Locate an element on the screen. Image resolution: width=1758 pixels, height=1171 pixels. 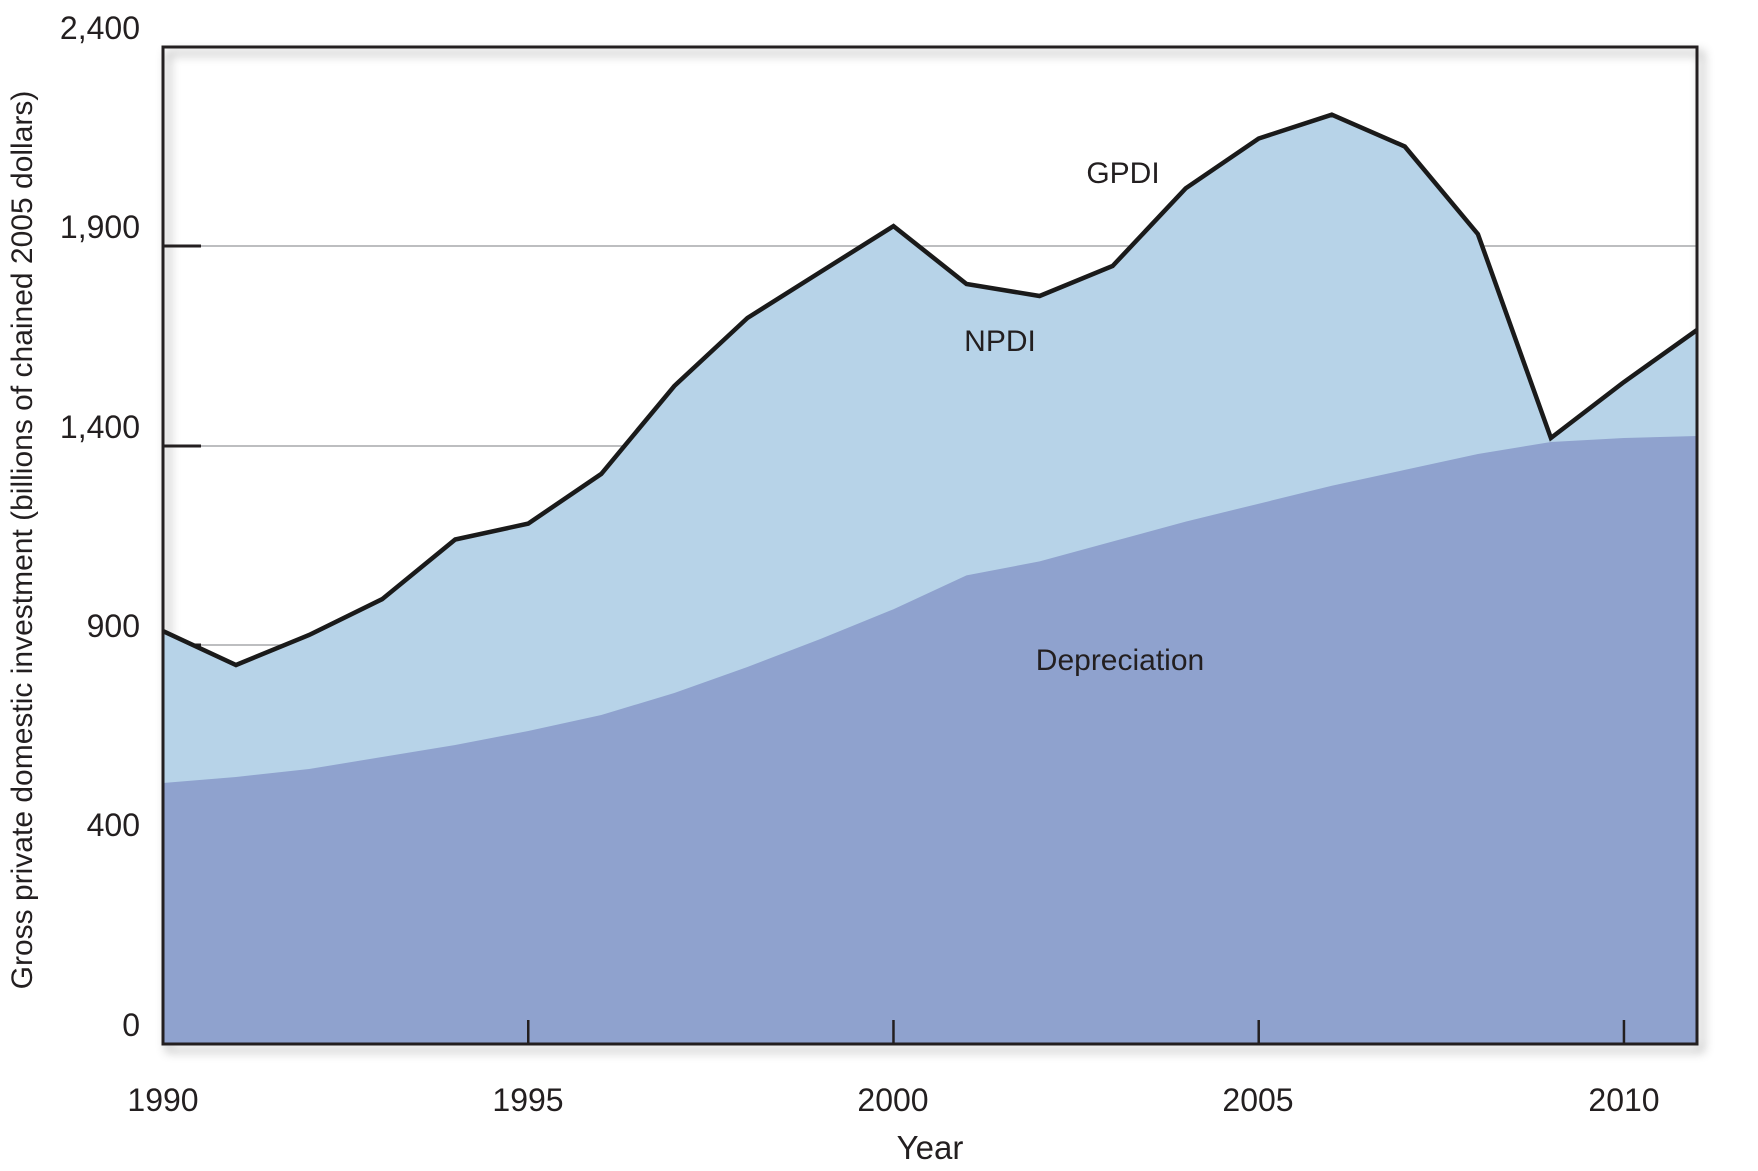
npdi-series-label: NPDI is located at coordinates (1000, 341).